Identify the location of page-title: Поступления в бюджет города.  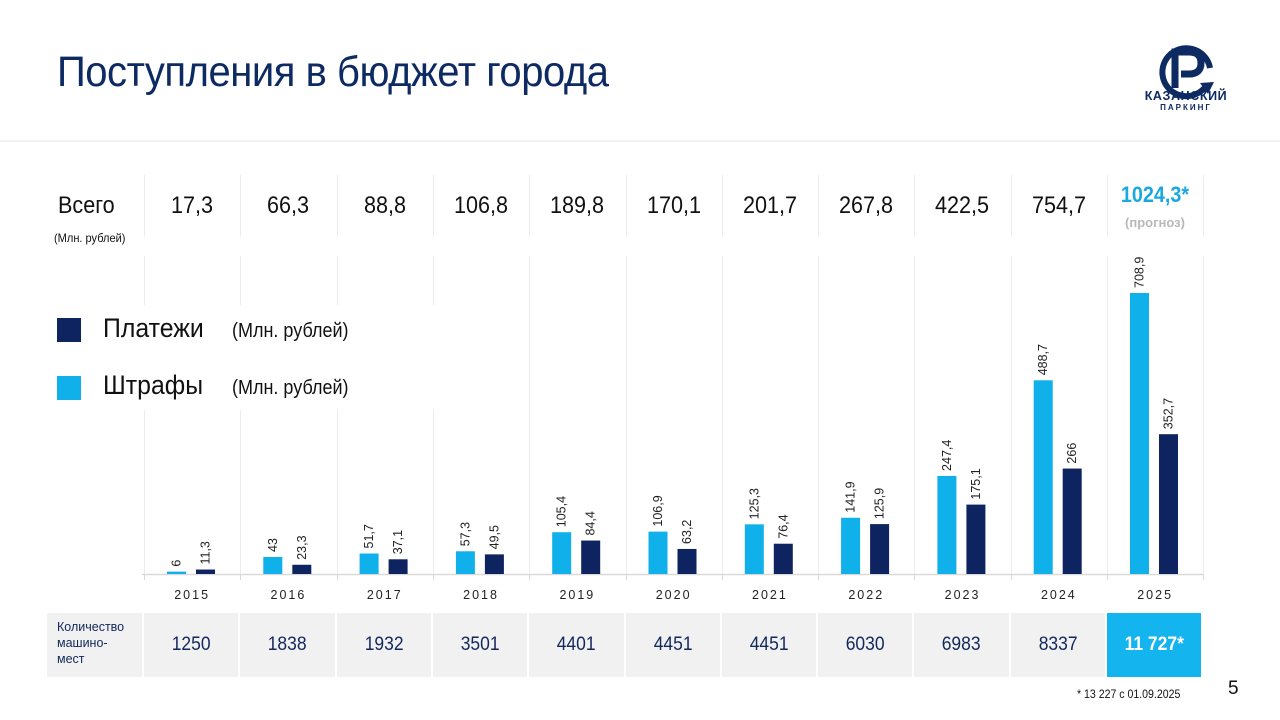
(333, 72).